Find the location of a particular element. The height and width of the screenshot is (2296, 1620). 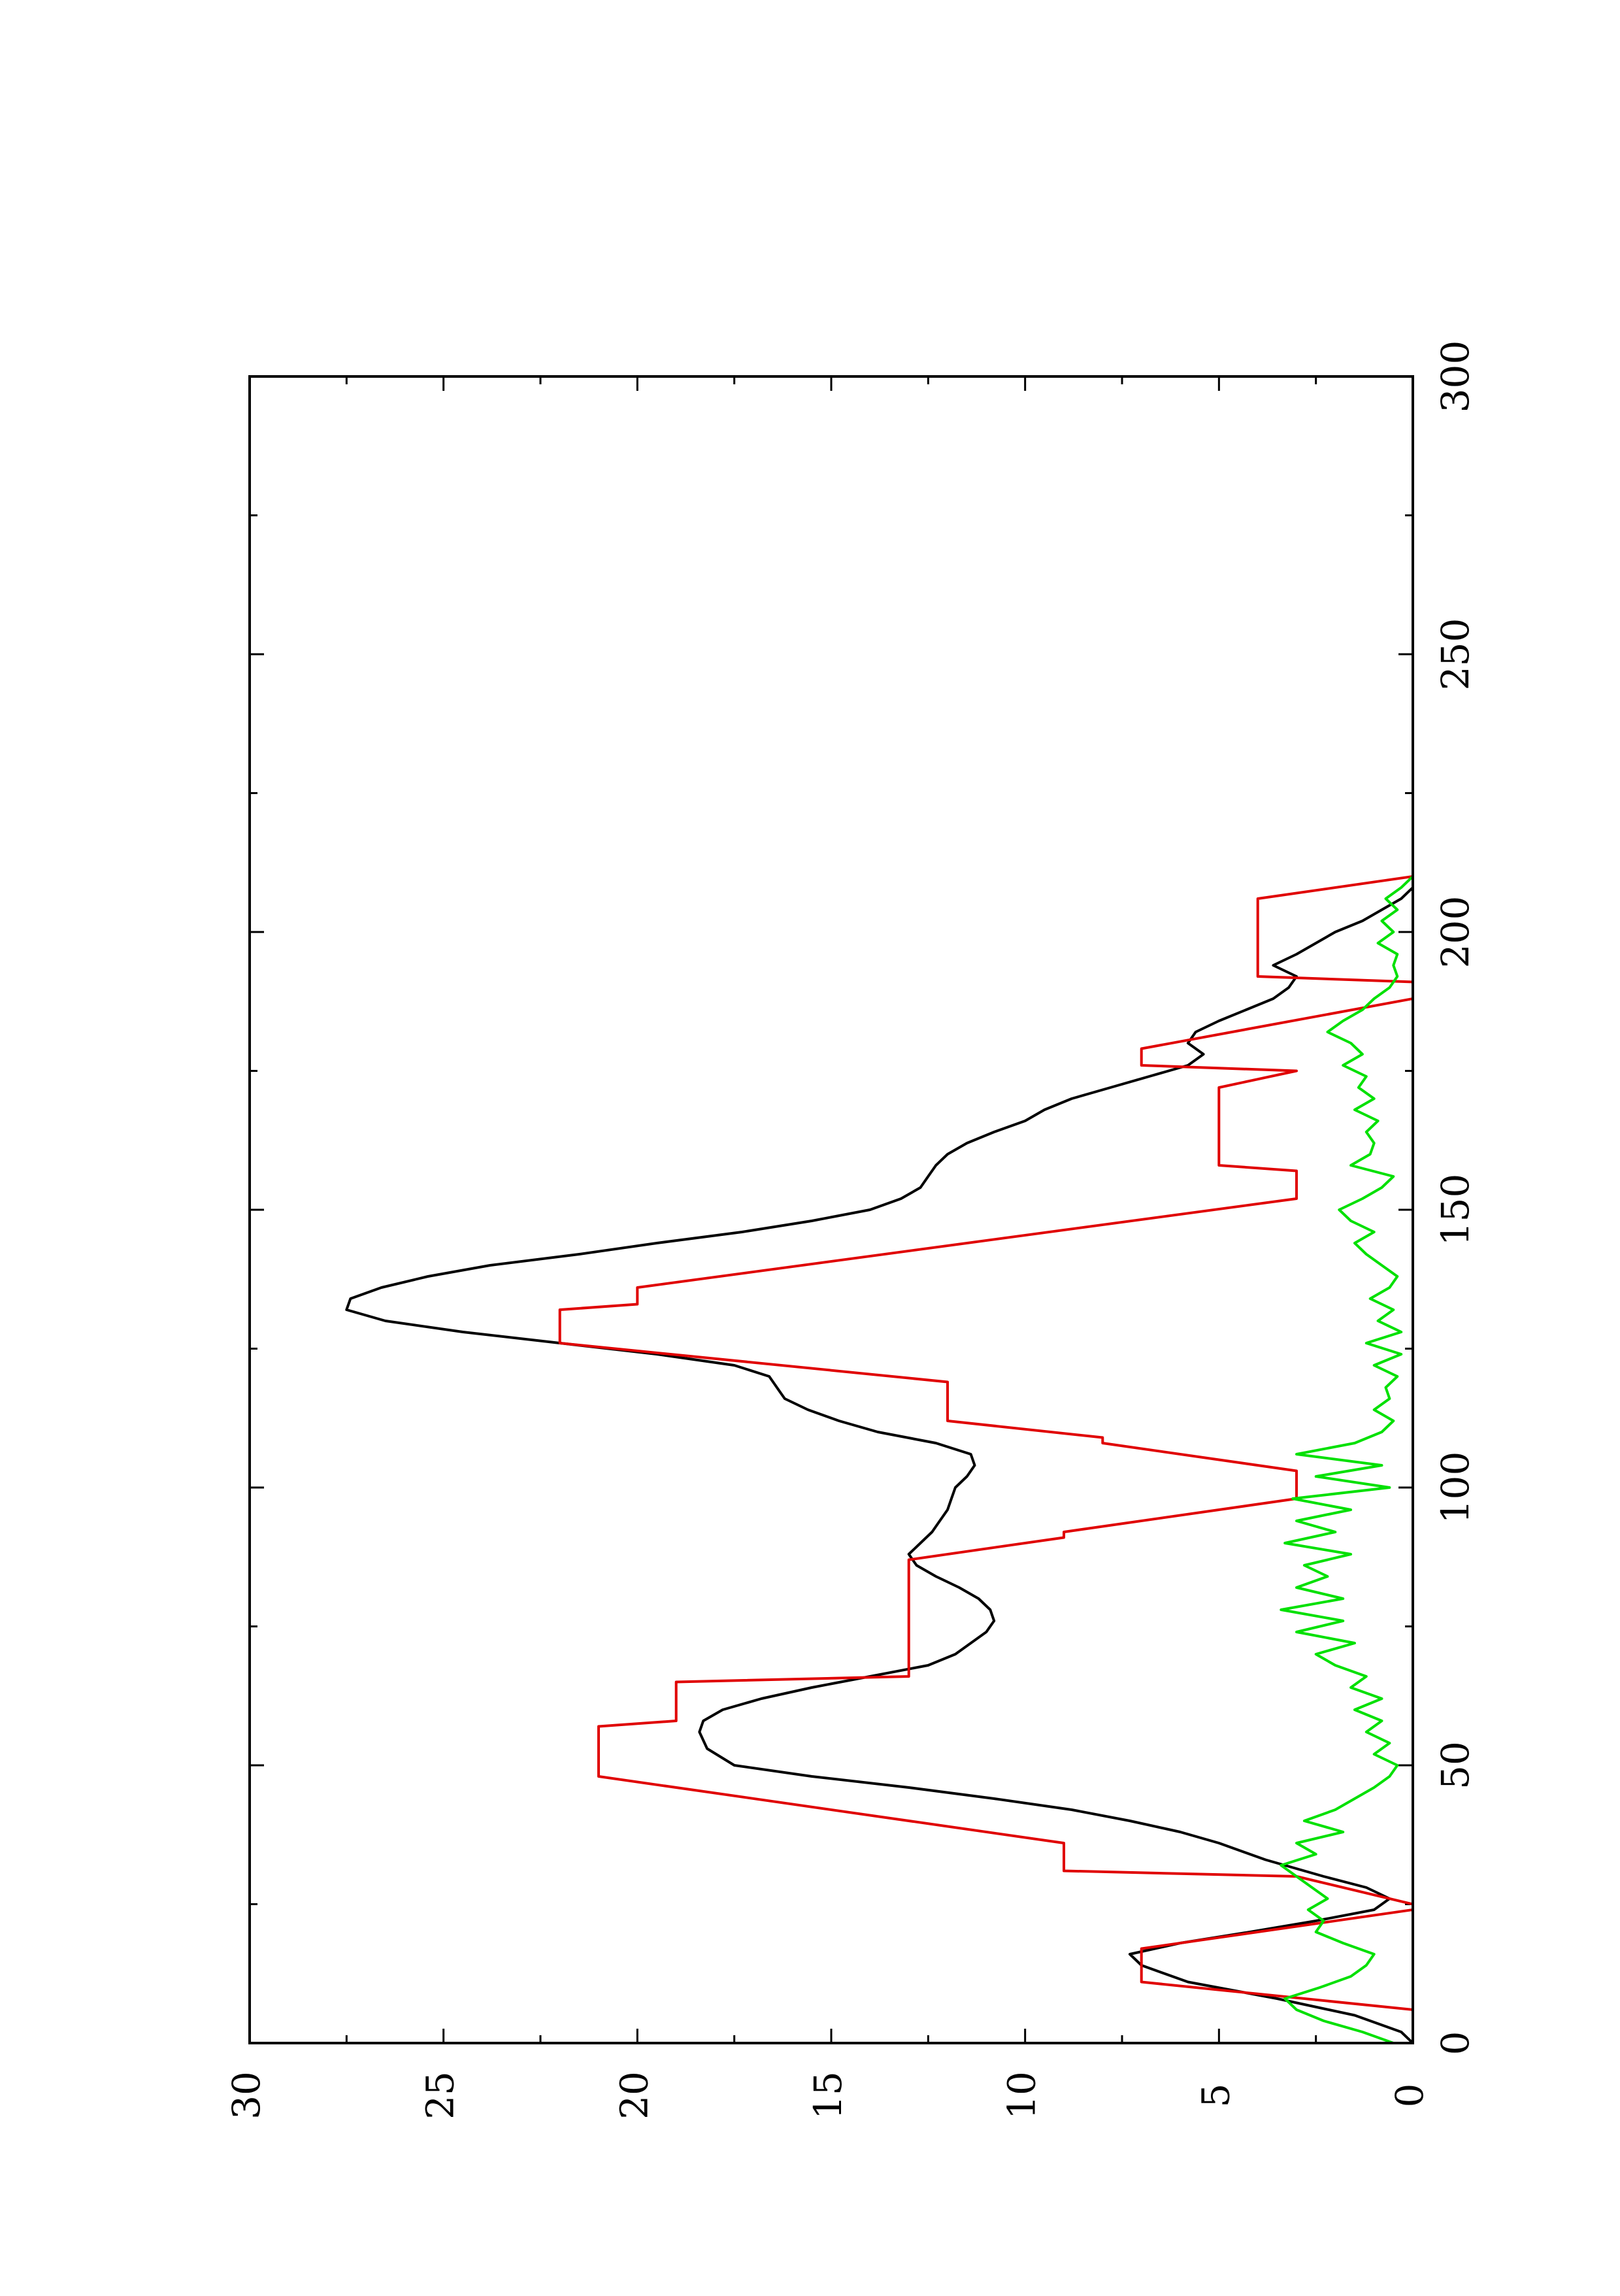

y-tick-label: 5 is located at coordinates (1215, 2096).